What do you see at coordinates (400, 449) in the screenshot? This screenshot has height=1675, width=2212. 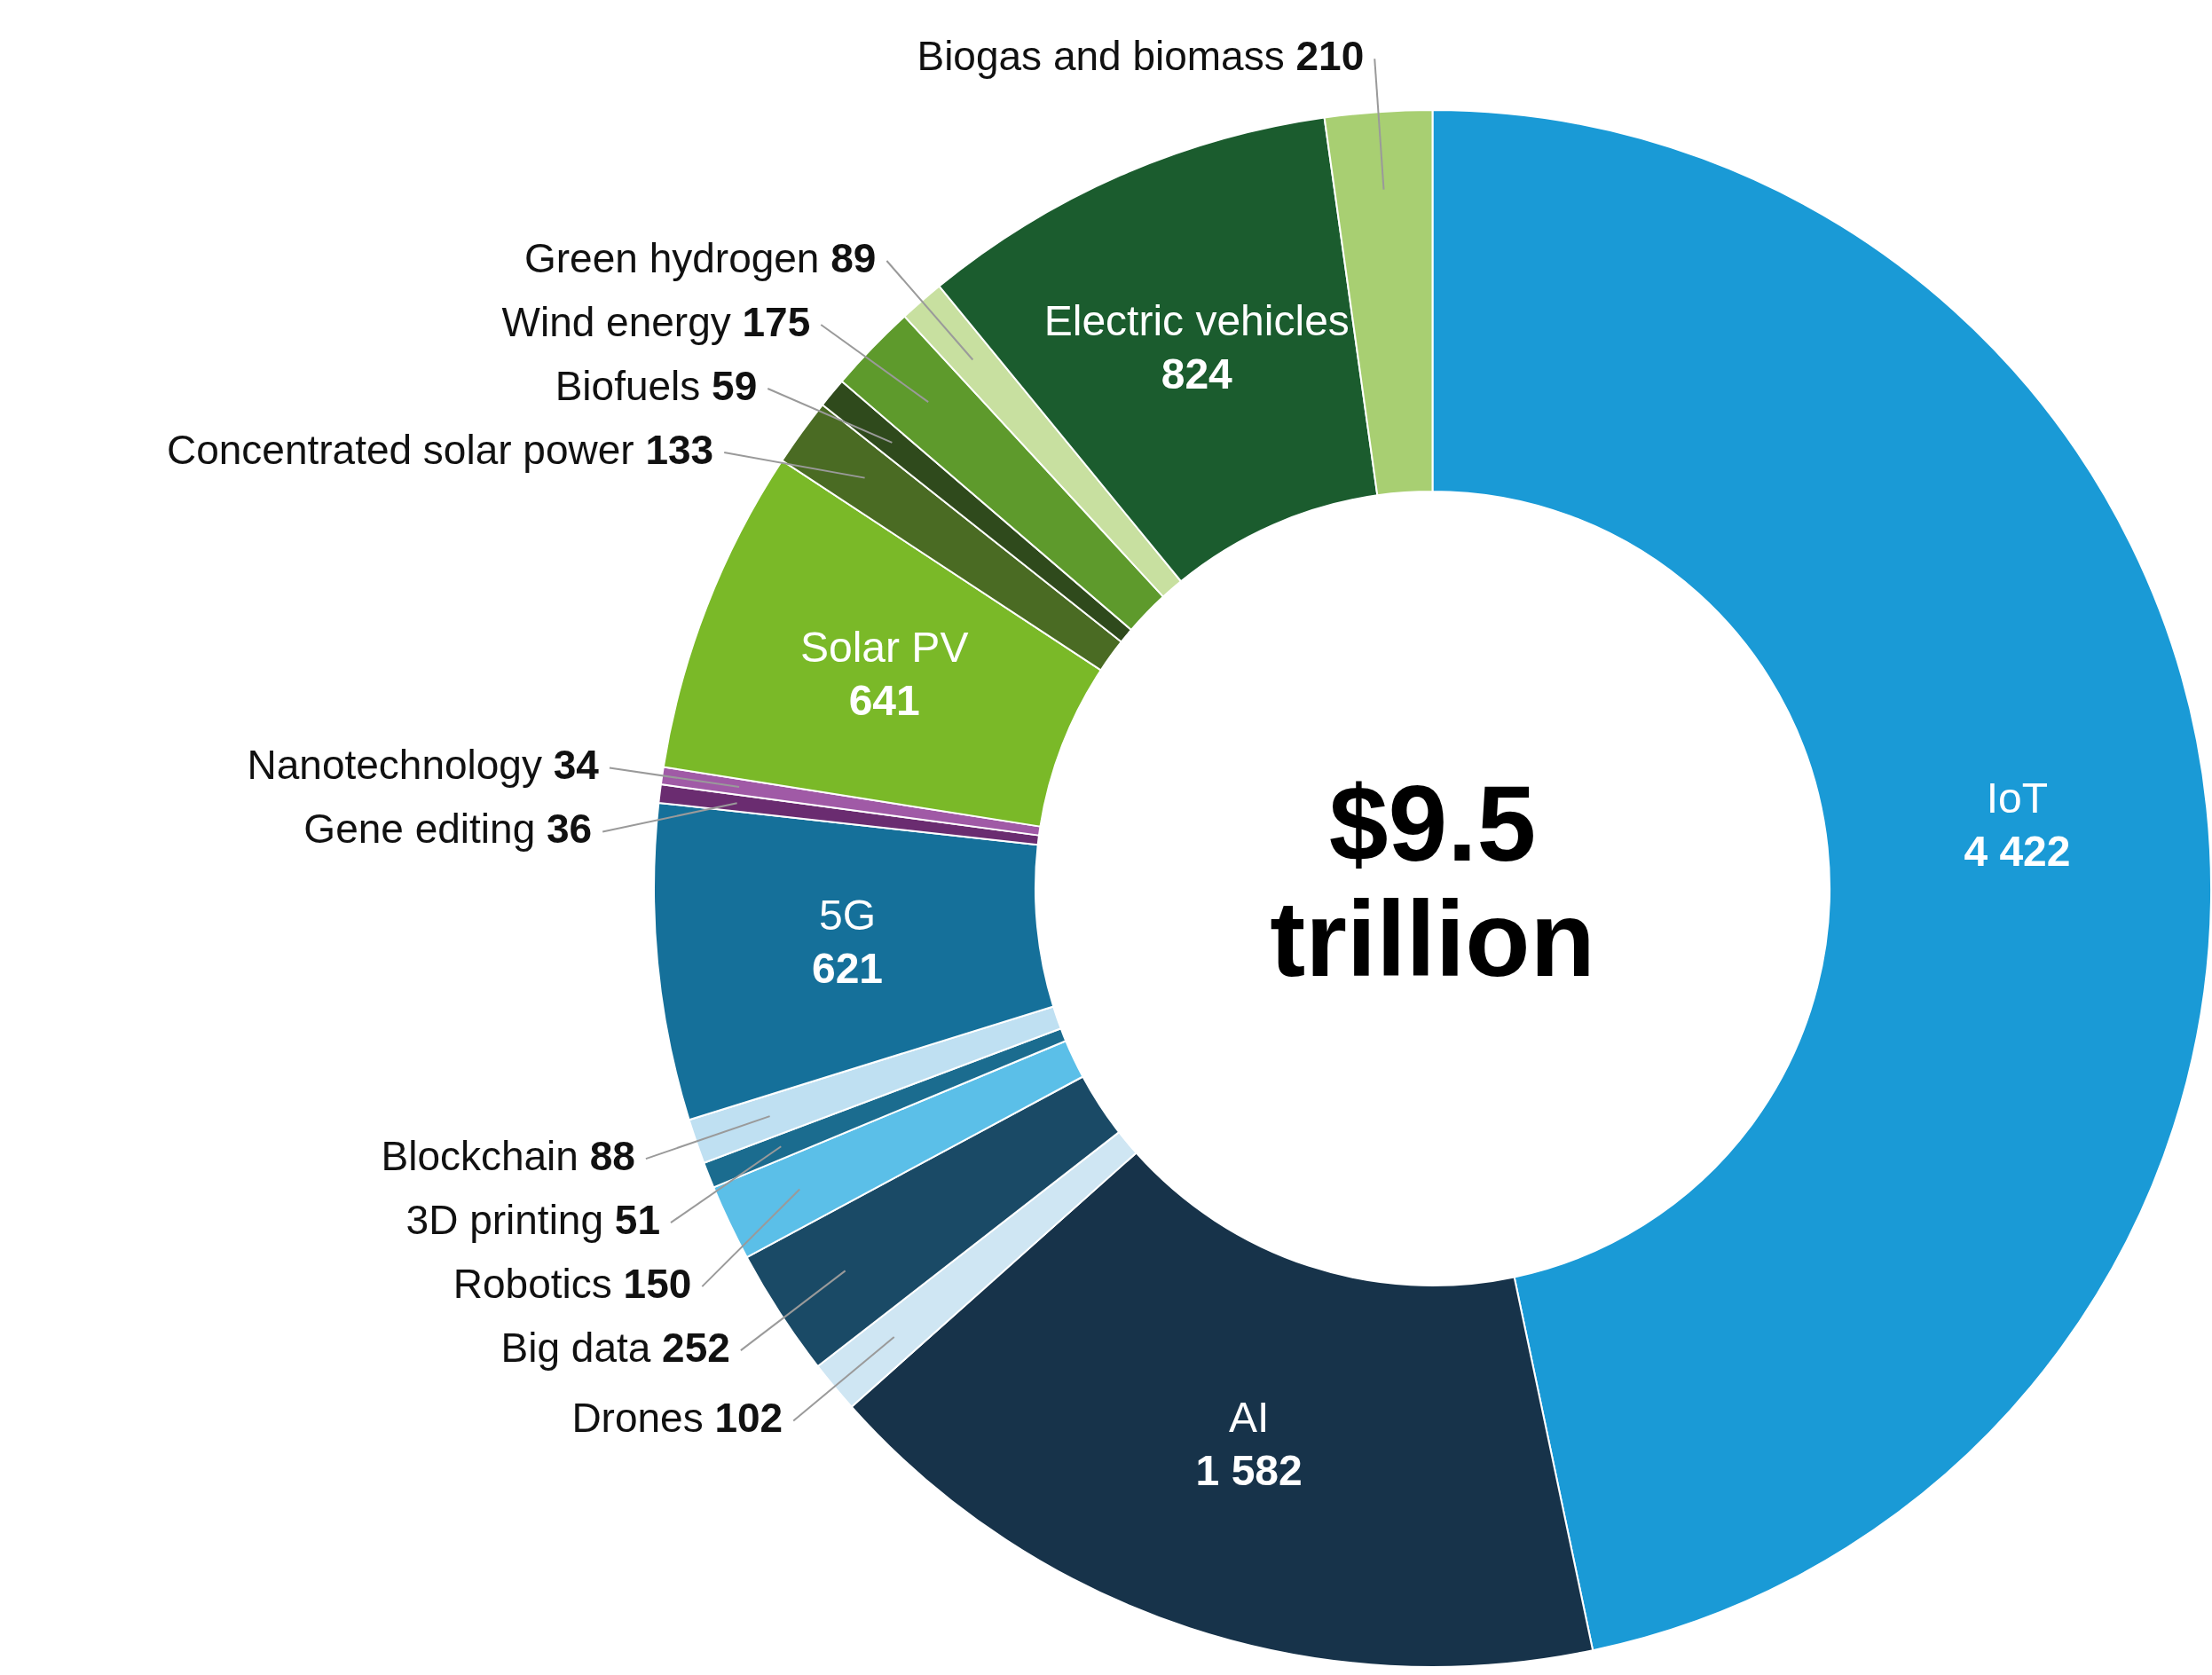 I see `slice-label: Concentrated solar power` at bounding box center [400, 449].